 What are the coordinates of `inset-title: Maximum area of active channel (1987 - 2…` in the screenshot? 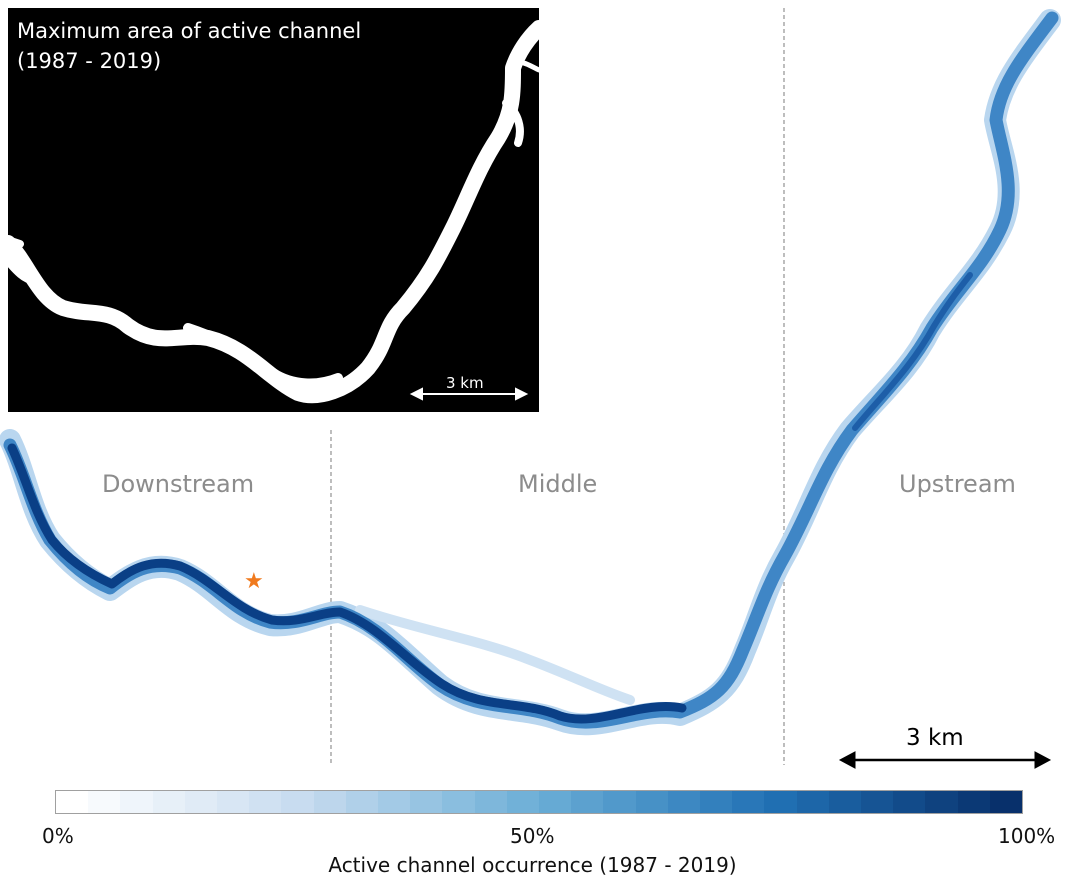 It's located at (189, 46).